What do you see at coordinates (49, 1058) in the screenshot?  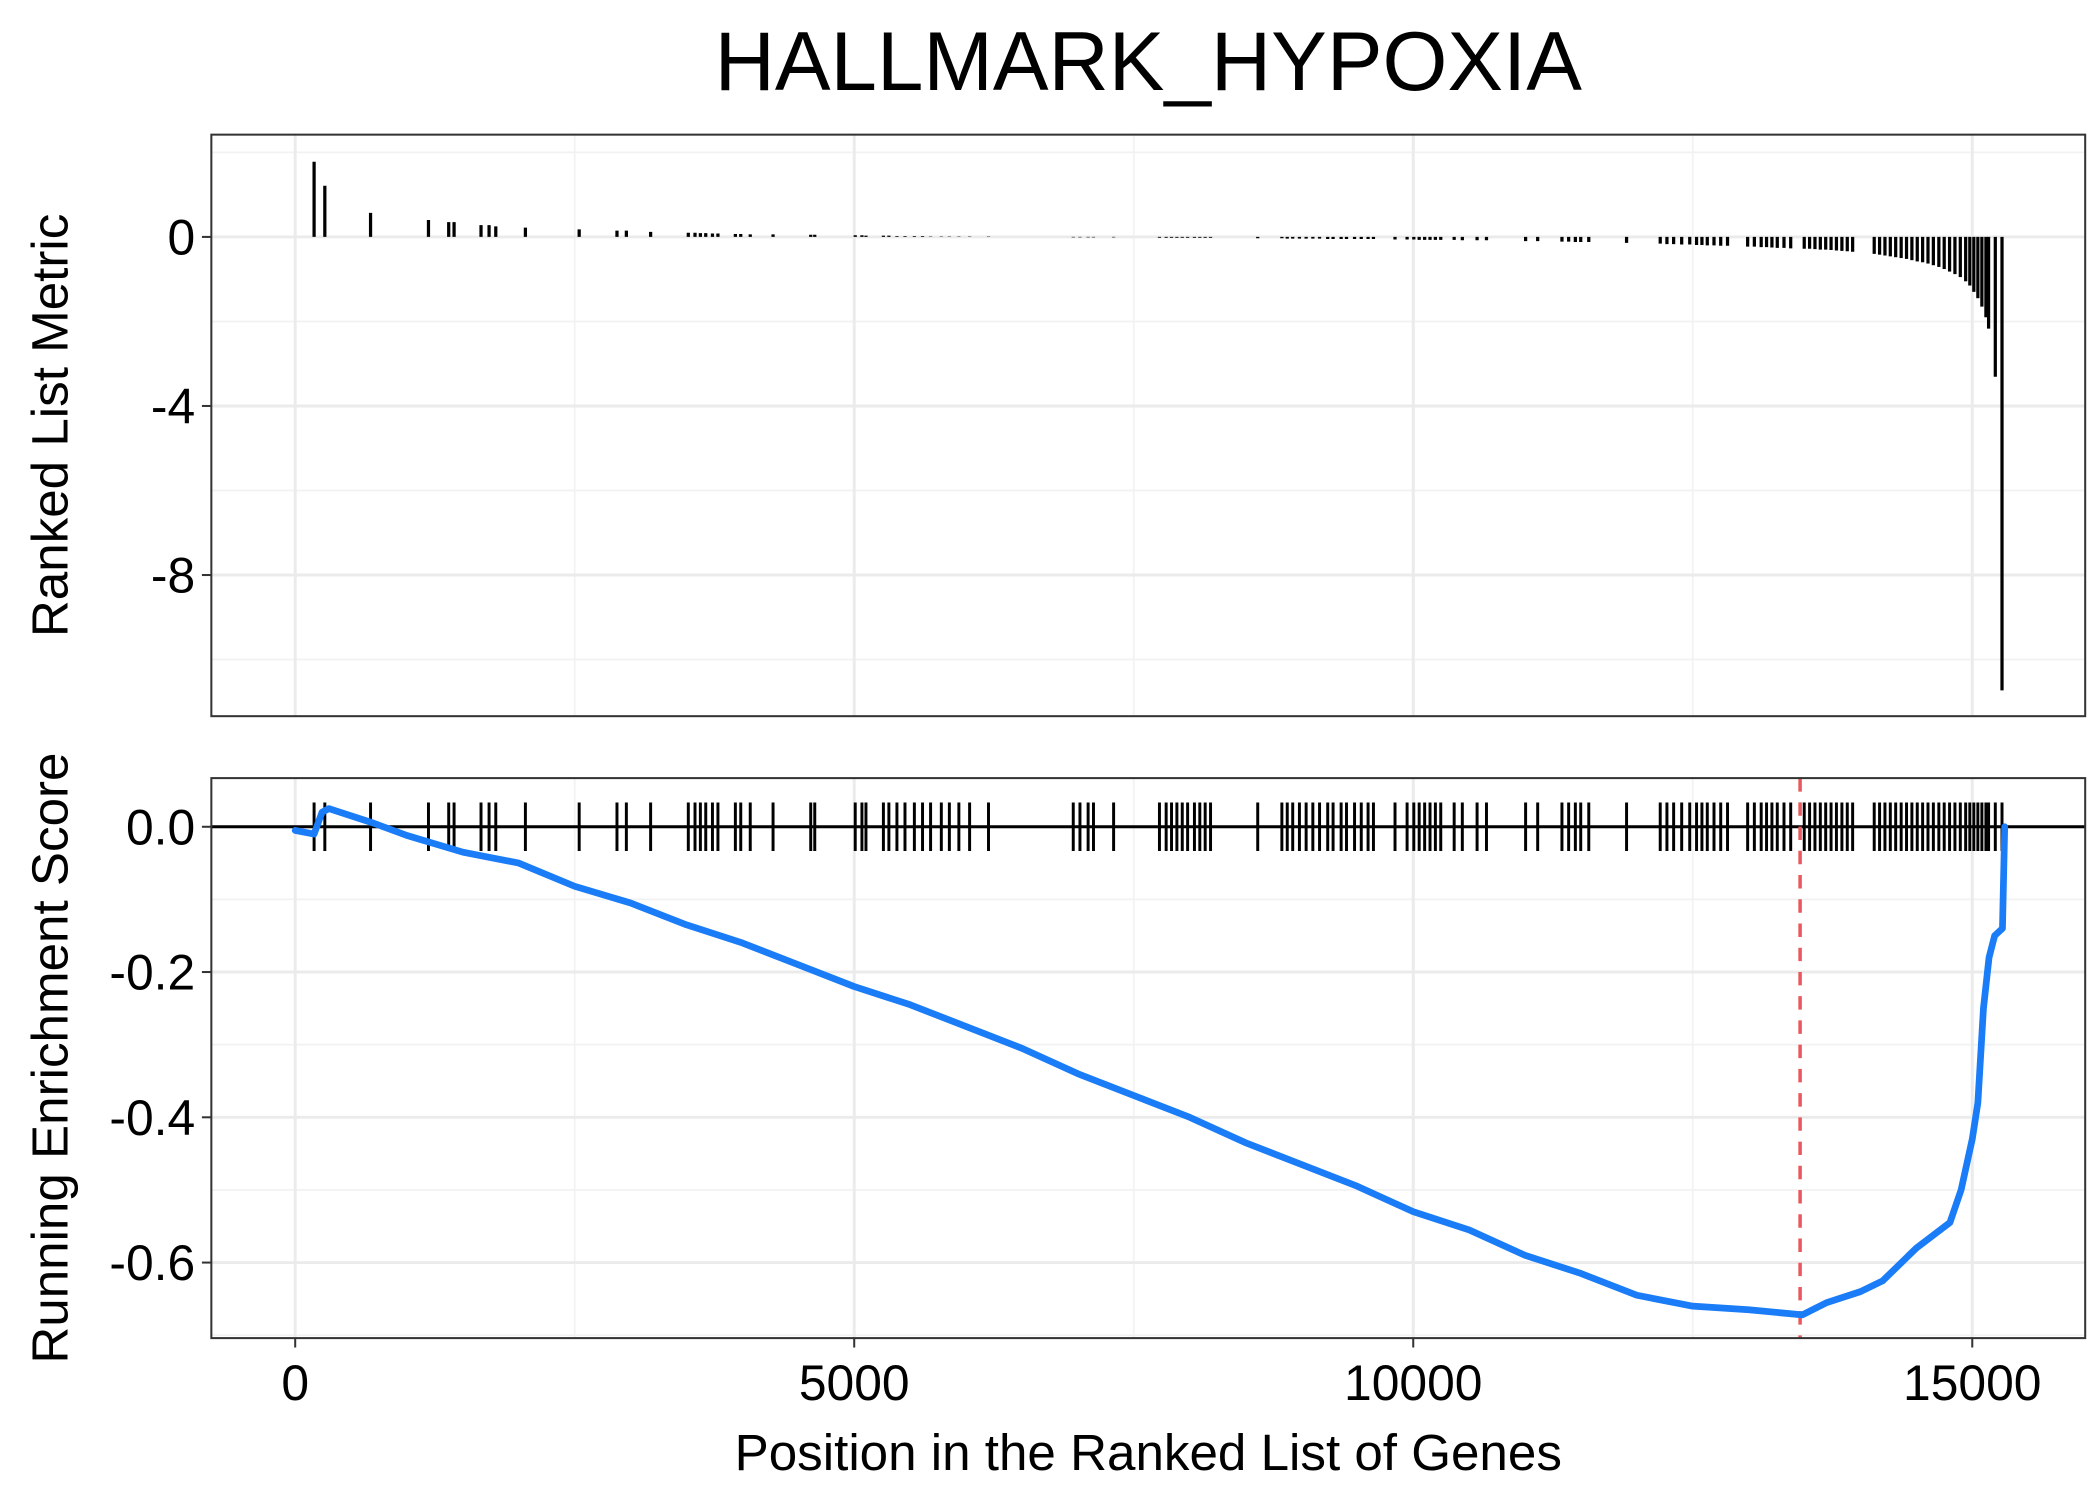 I see `y-axis-title: Running Enrichment Score` at bounding box center [49, 1058].